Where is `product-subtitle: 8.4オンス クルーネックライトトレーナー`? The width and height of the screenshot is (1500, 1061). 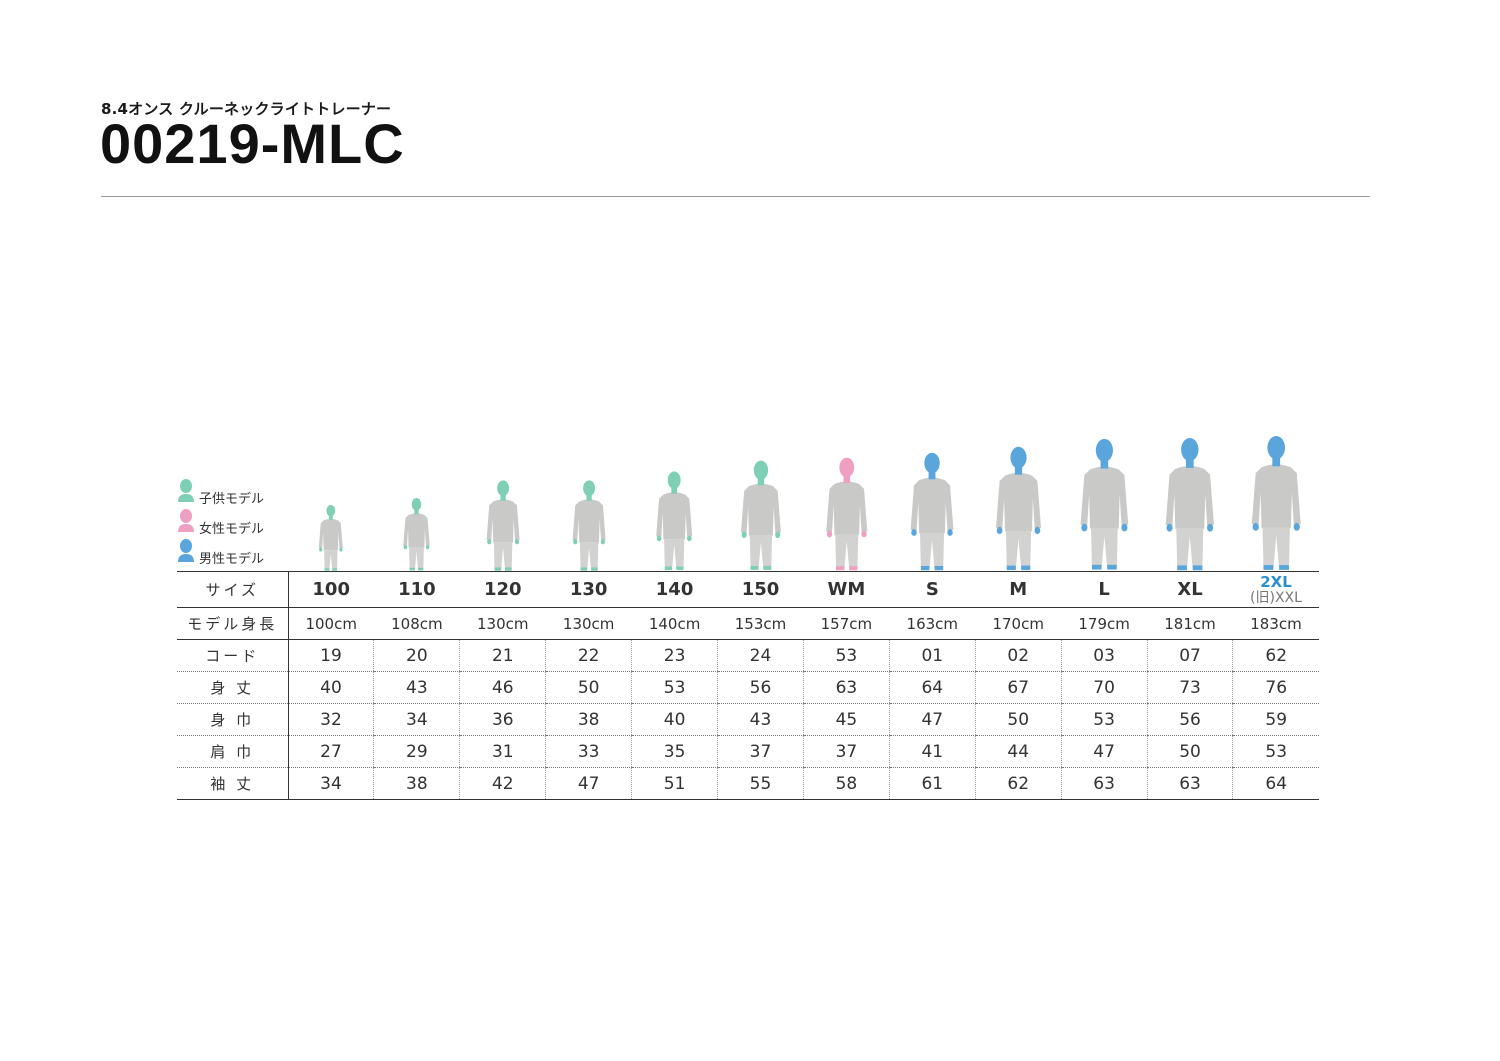
product-subtitle: 8.4オンス クルーネックライトトレーナー is located at coordinates (246, 109).